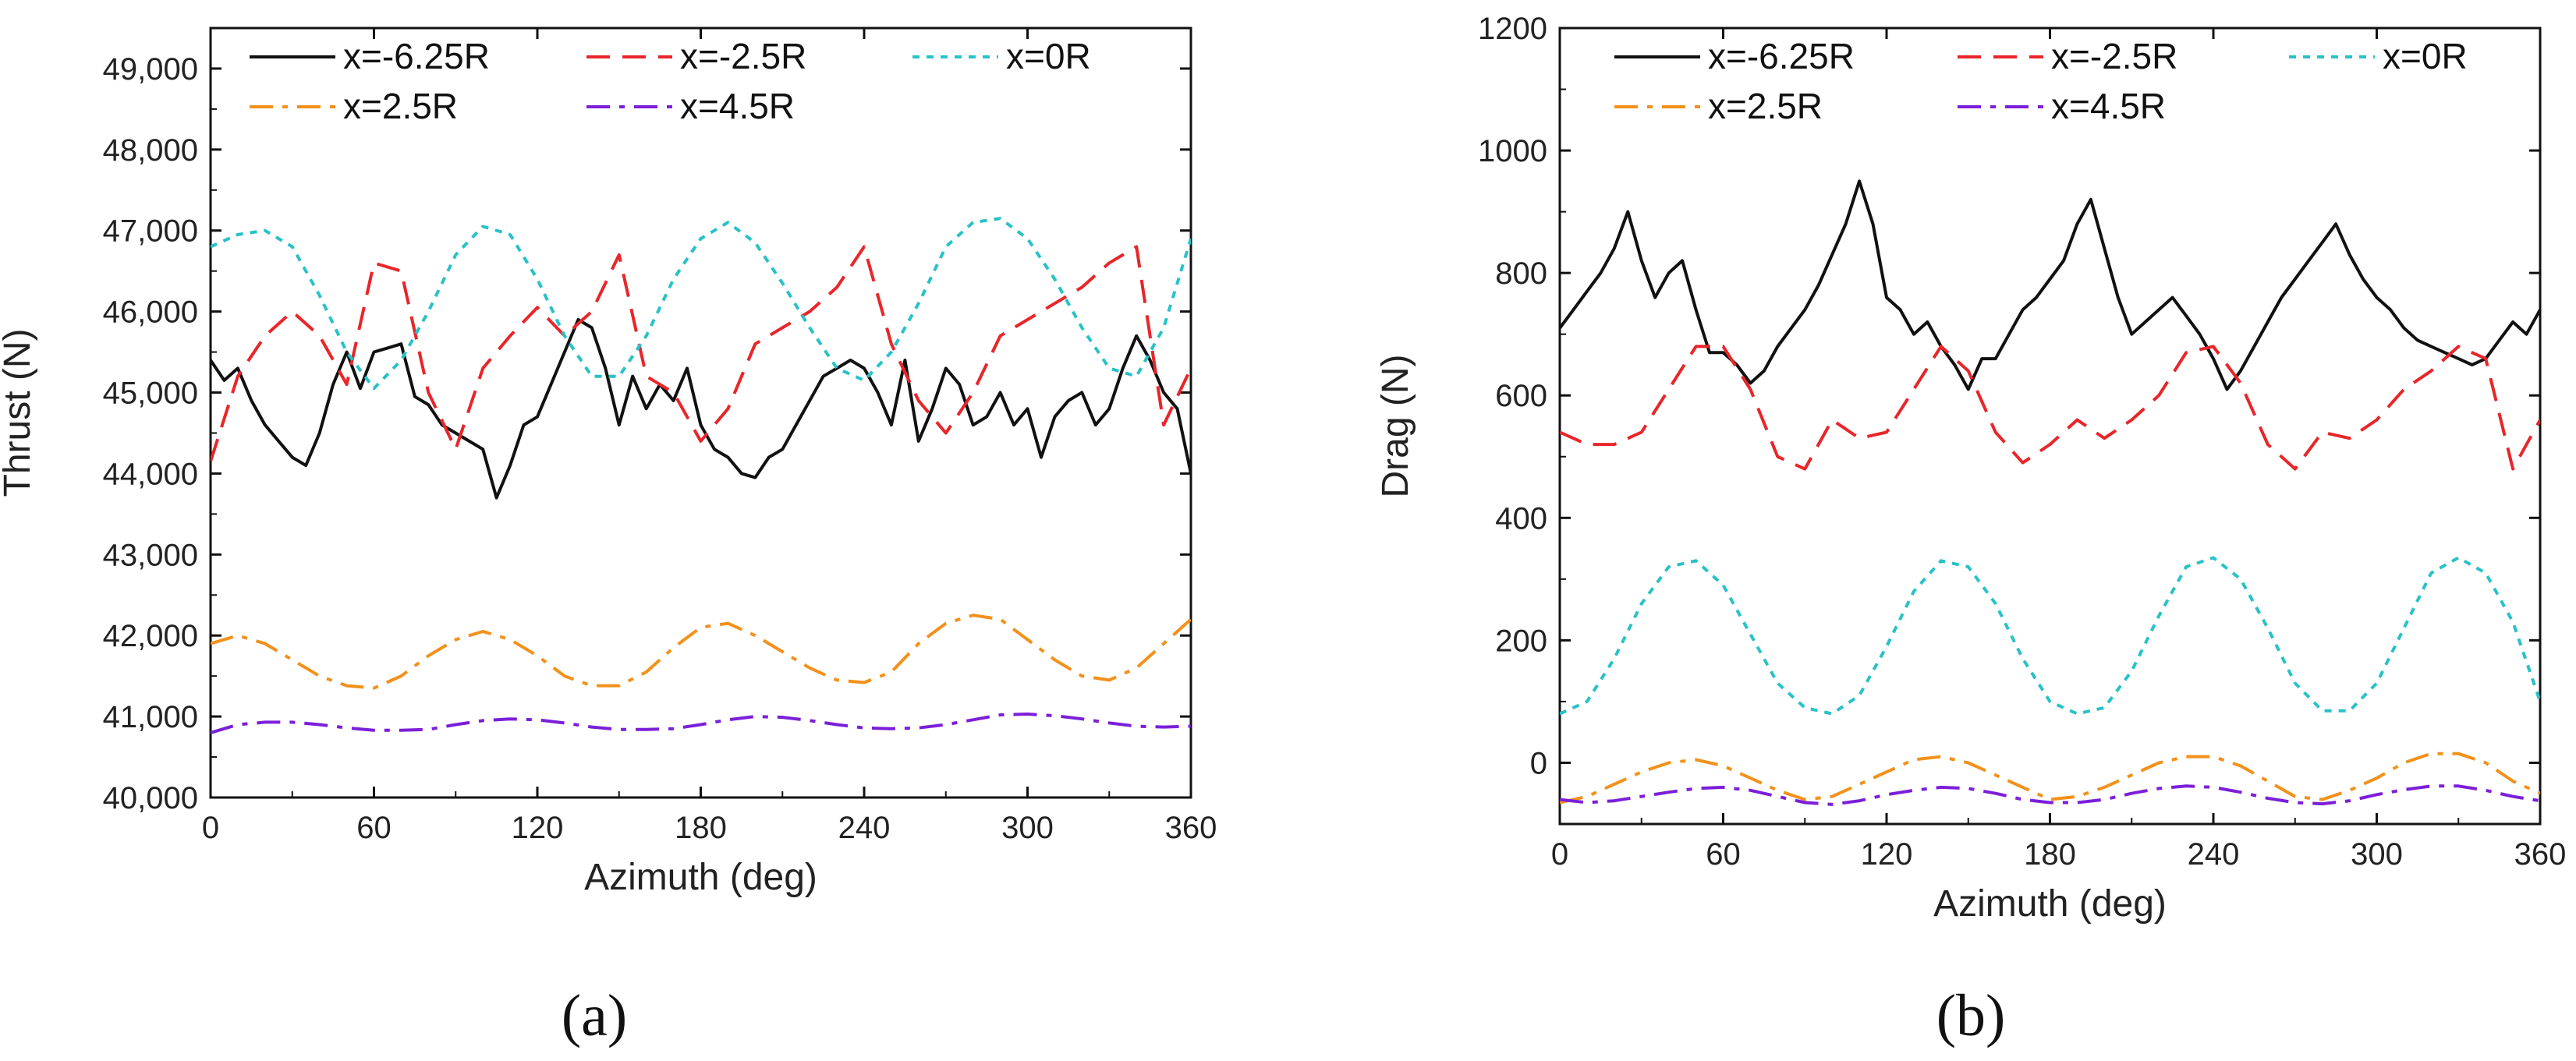  I want to click on y-axis-title: Drag (N), so click(1396, 425).